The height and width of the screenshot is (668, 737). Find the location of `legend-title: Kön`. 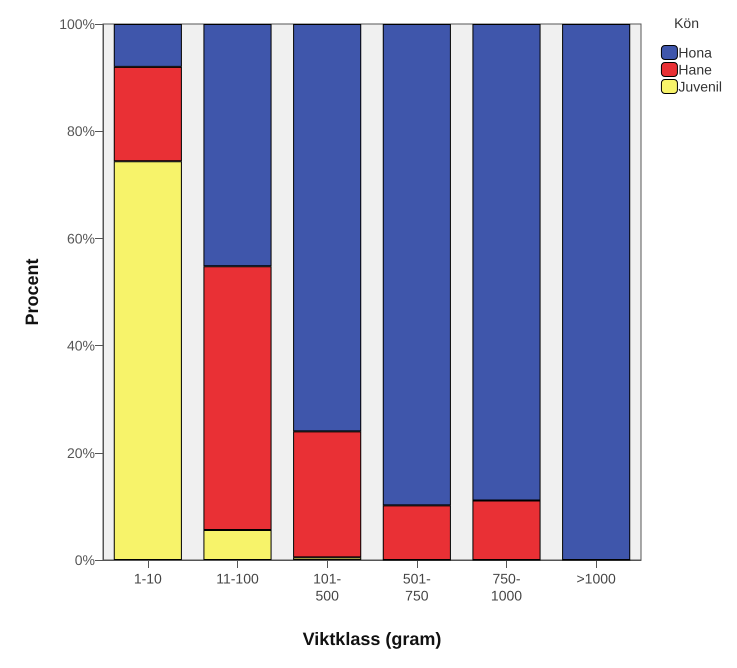

legend-title: Kön is located at coordinates (687, 23).